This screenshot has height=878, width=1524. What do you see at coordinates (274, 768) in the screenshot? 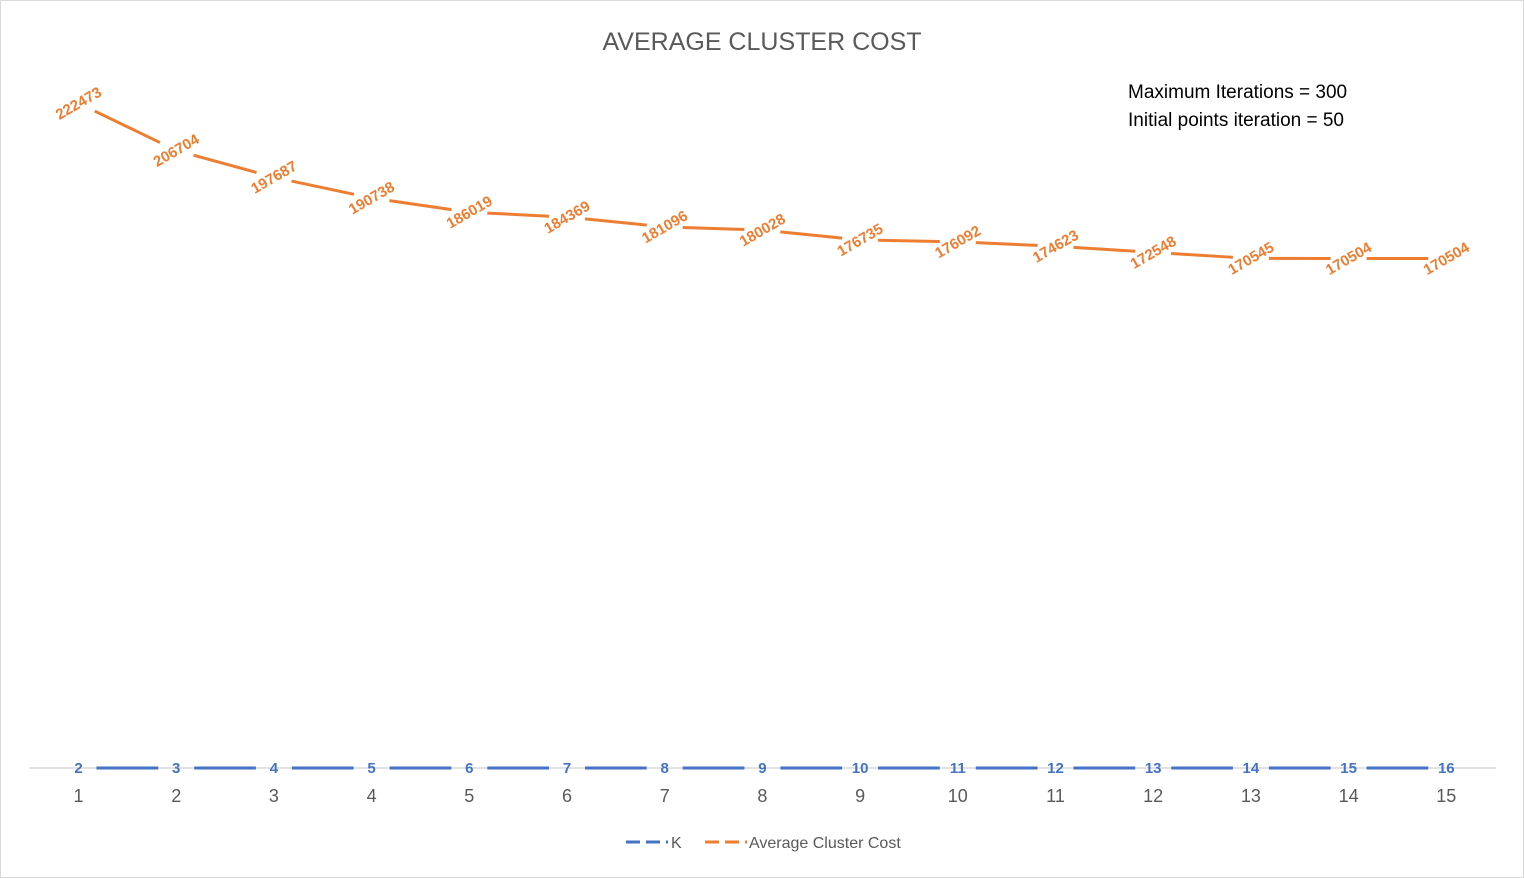
I see `k-data-label: 4` at bounding box center [274, 768].